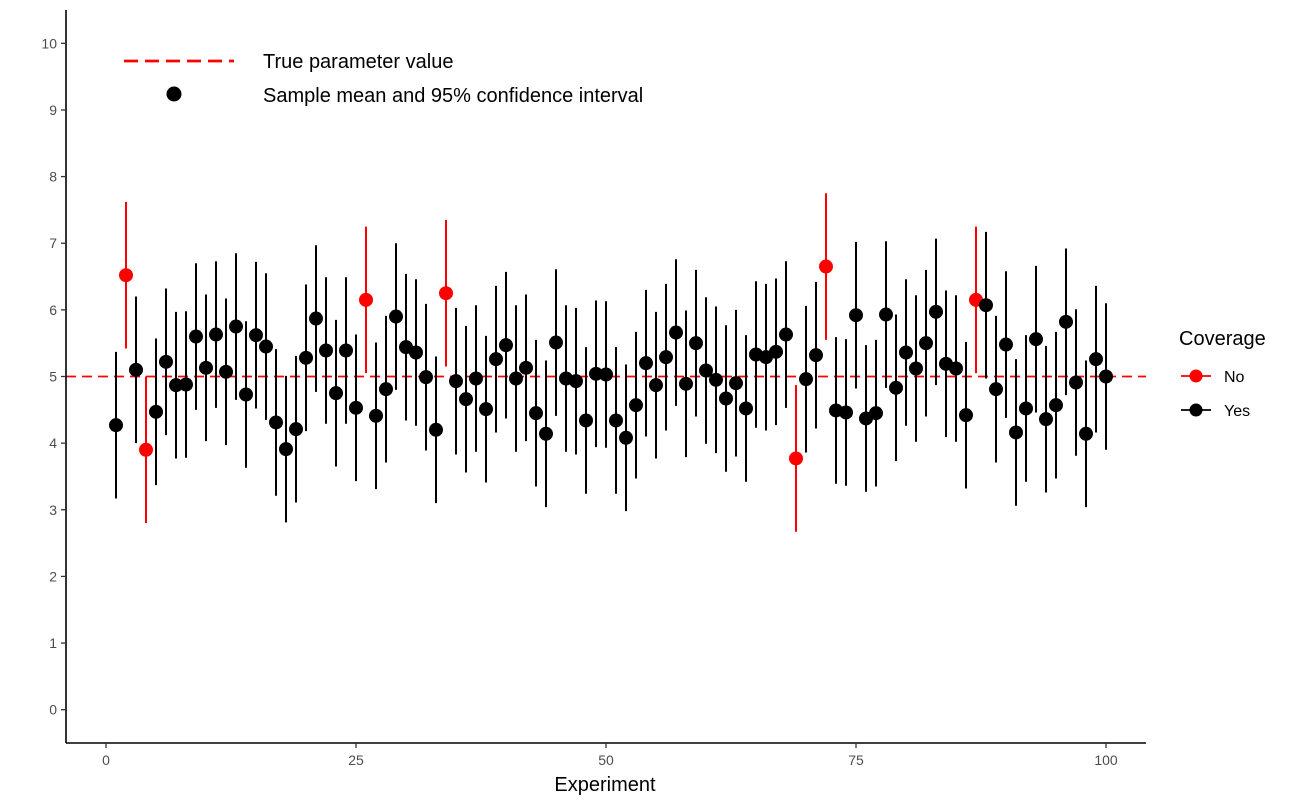  I want to click on y-tick-label: 9, so click(53, 110).